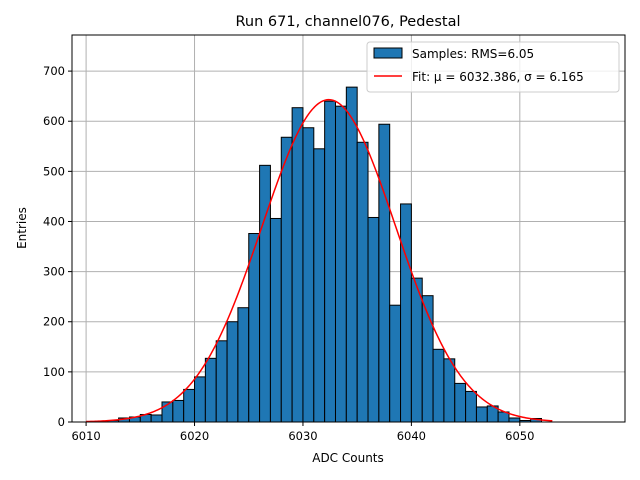 The width and height of the screenshot is (640, 480). I want to click on y-axis-label: Entries, so click(22, 228).